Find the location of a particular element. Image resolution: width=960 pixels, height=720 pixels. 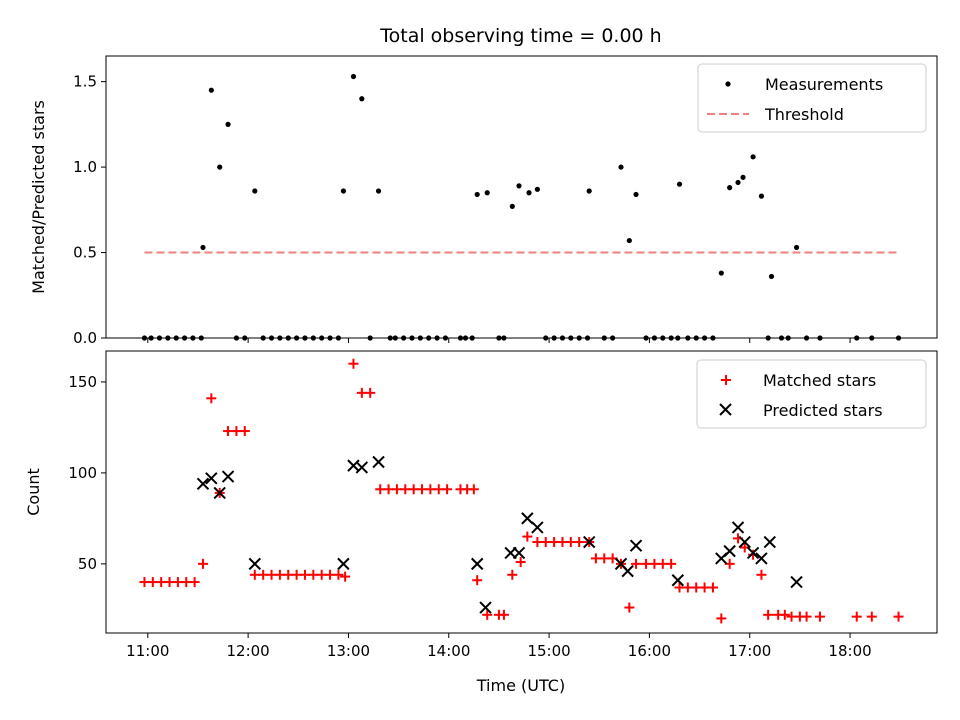

bottom-y-ticks: 50 100 150 is located at coordinates (87, 473).